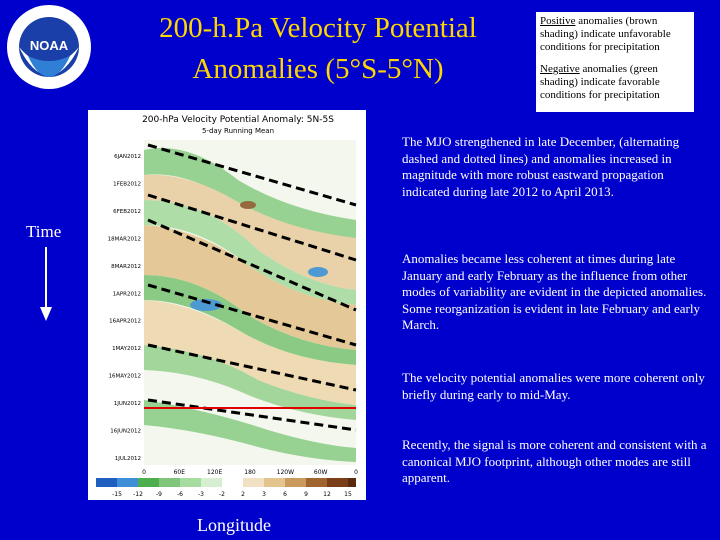  Describe the element at coordinates (127, 294) in the screenshot. I see `date-tick-label: 1APR2012` at that location.